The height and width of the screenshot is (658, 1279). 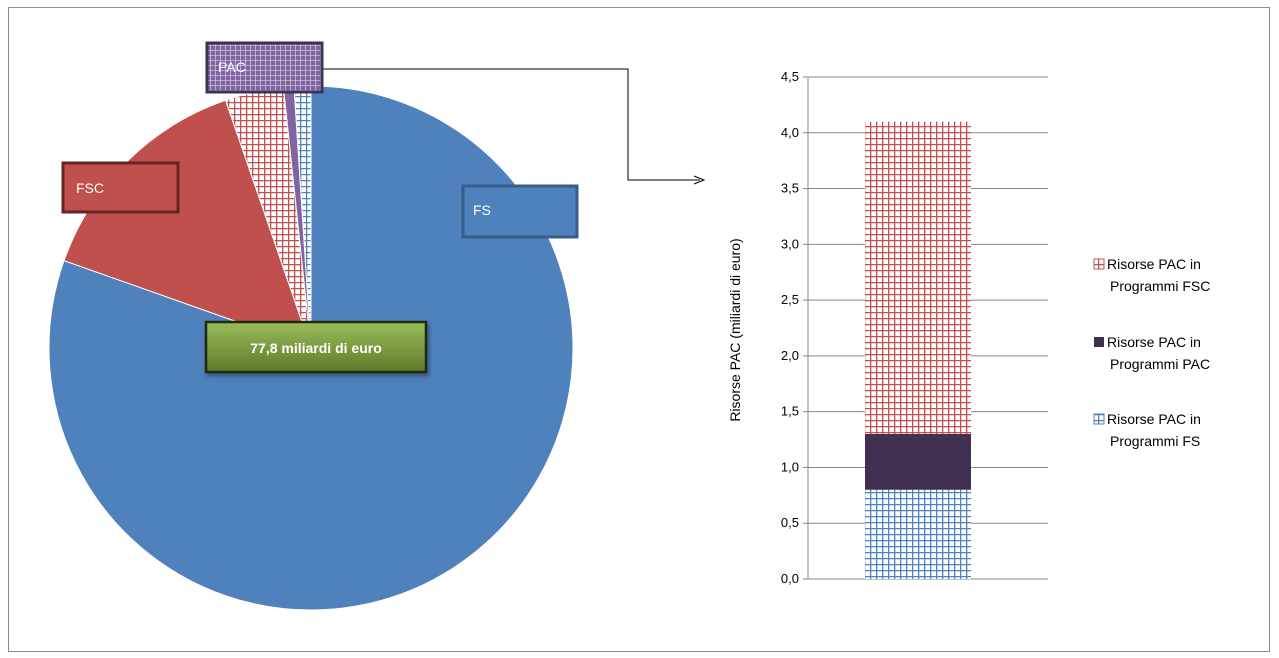 I want to click on legend-label-line2: Programmi FS, so click(x=1155, y=441).